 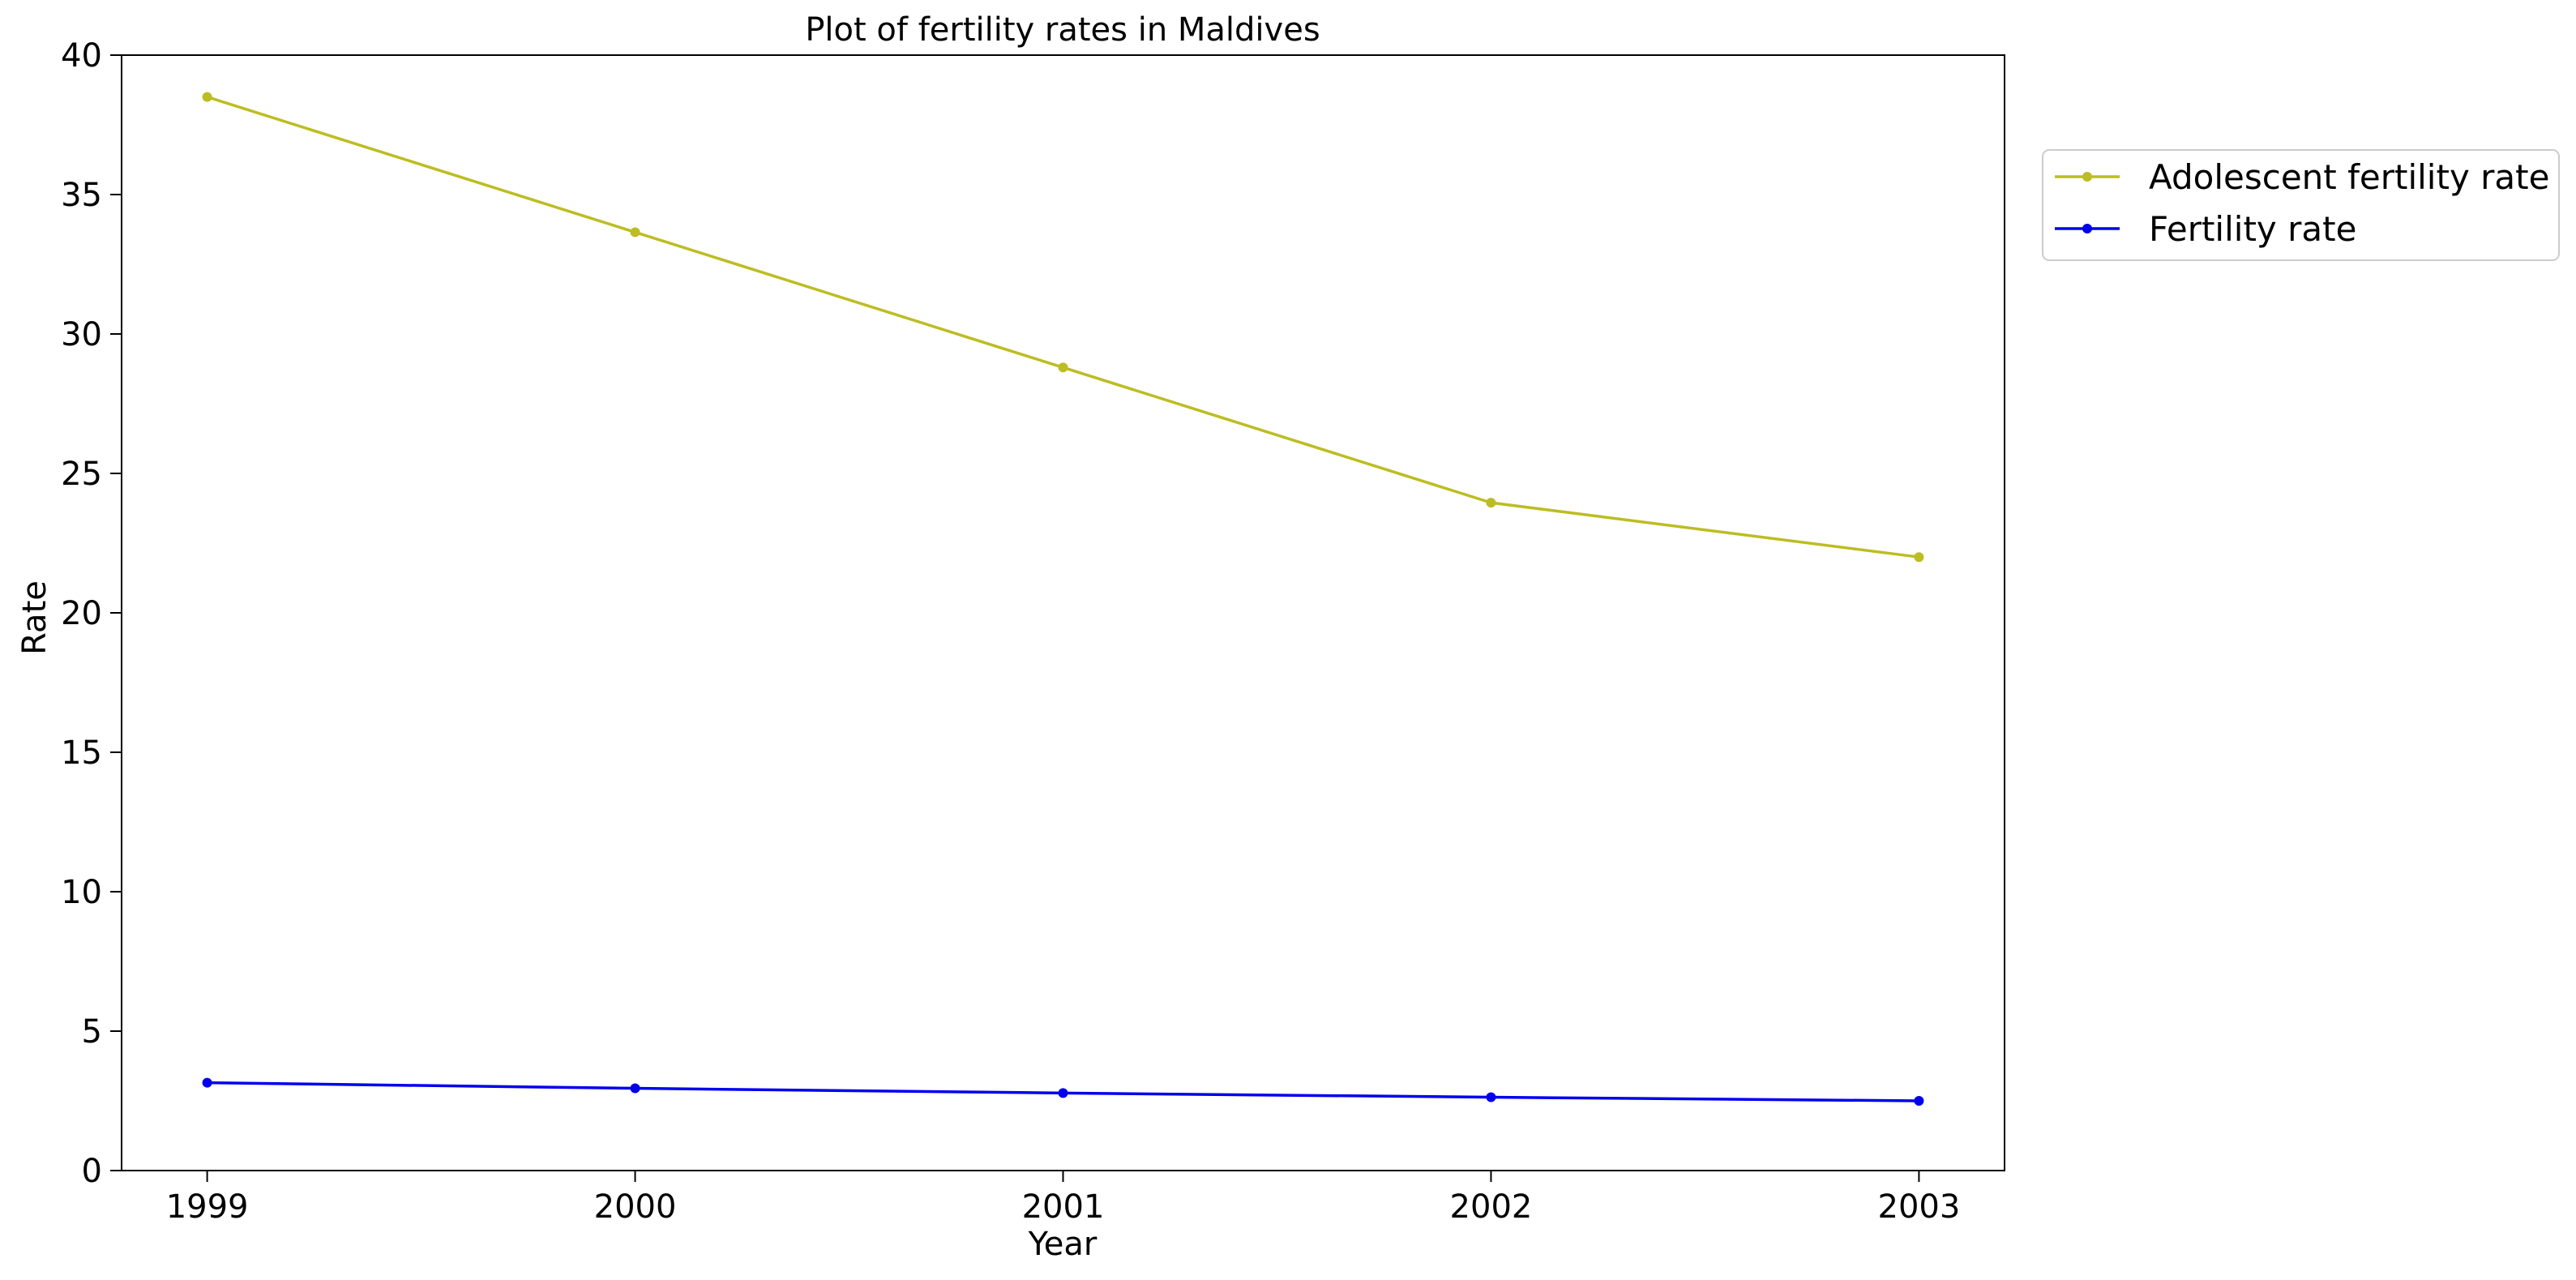 I want to click on y-tick-label: 20, so click(x=81, y=614).